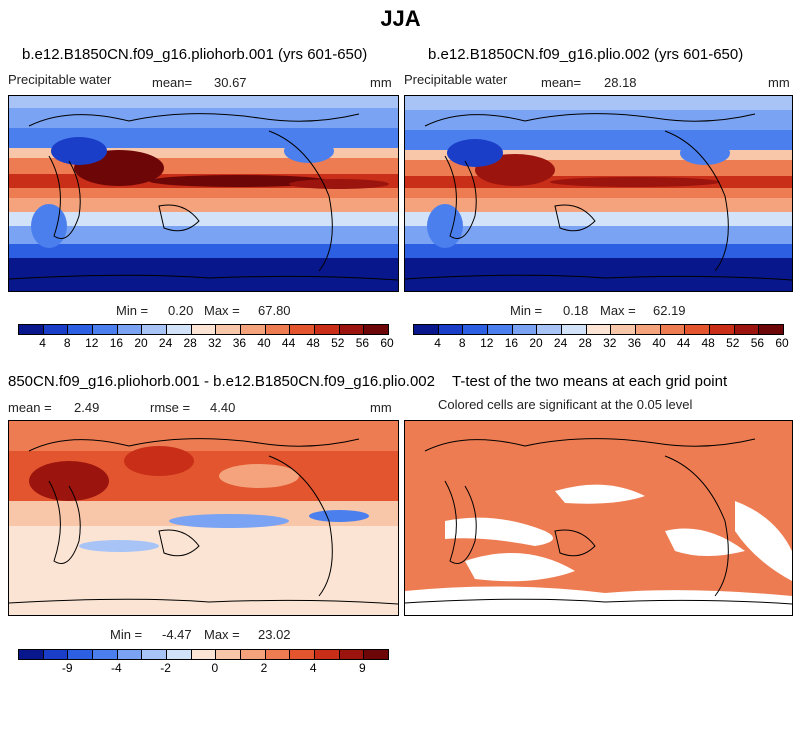 This screenshot has width=801, height=733. What do you see at coordinates (222, 634) in the screenshot?
I see `panel3-max-label: Max =` at bounding box center [222, 634].